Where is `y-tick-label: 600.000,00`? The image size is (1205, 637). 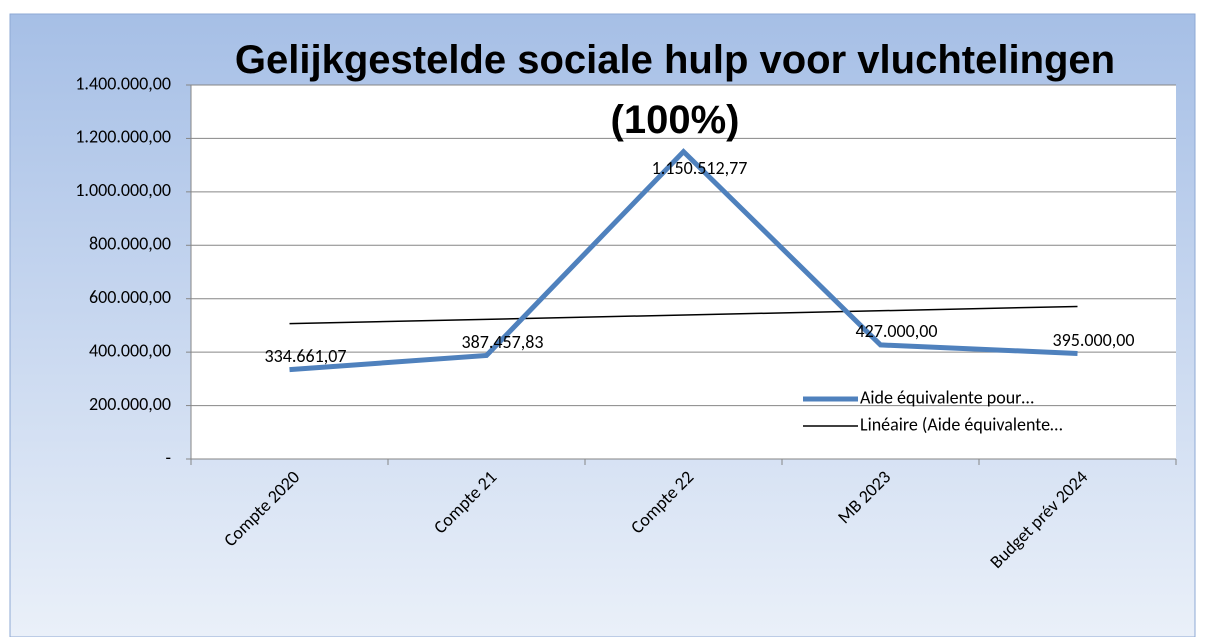 y-tick-label: 600.000,00 is located at coordinates (130, 297).